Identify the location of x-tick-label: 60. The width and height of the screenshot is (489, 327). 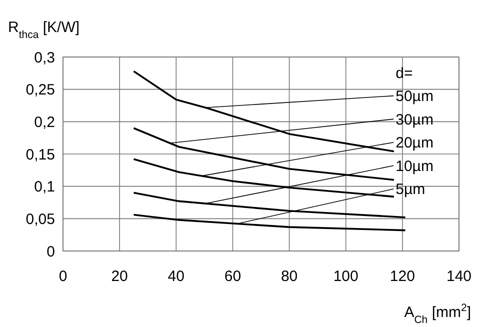
(233, 276).